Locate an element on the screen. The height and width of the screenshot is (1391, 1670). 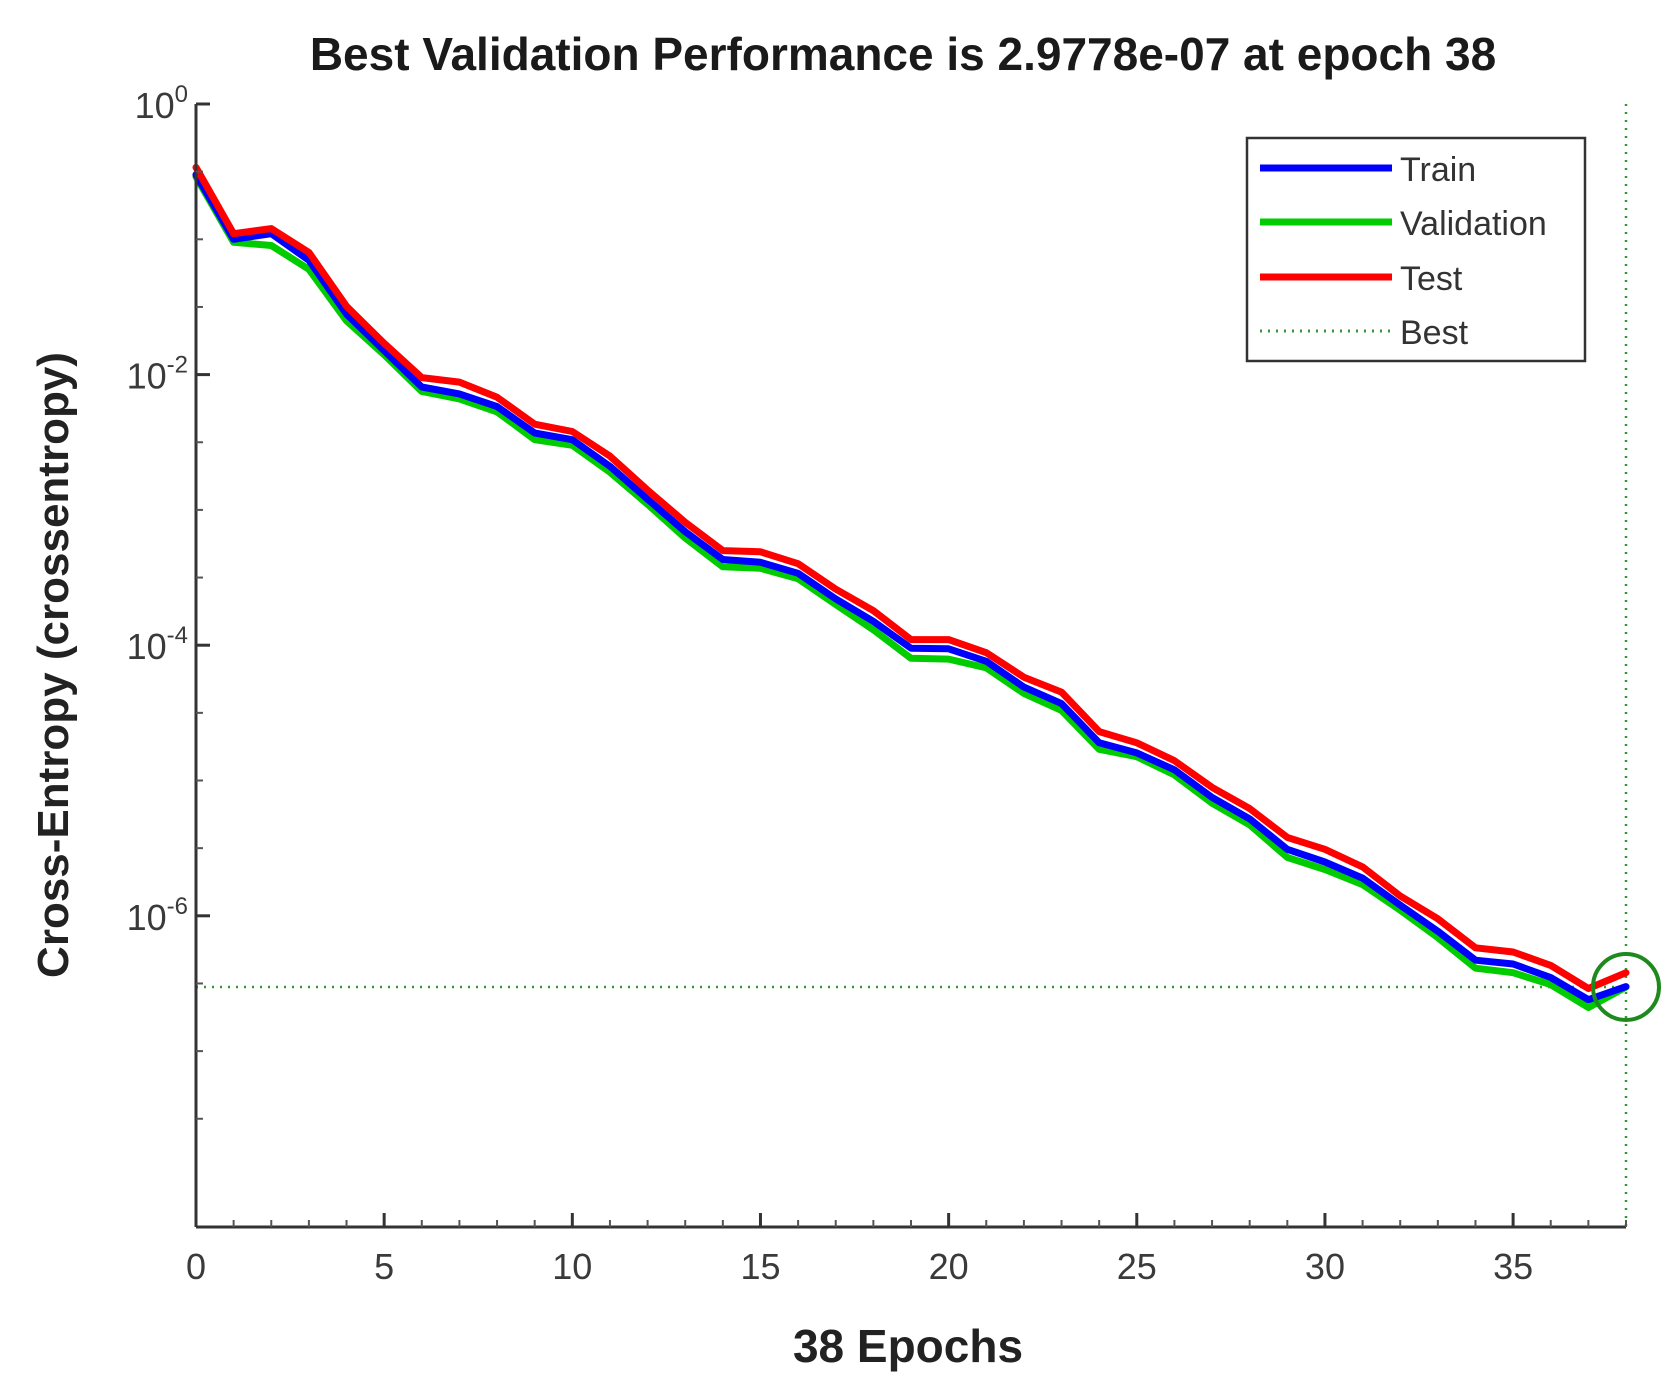
x-tick-label: 20 is located at coordinates (949, 1266).